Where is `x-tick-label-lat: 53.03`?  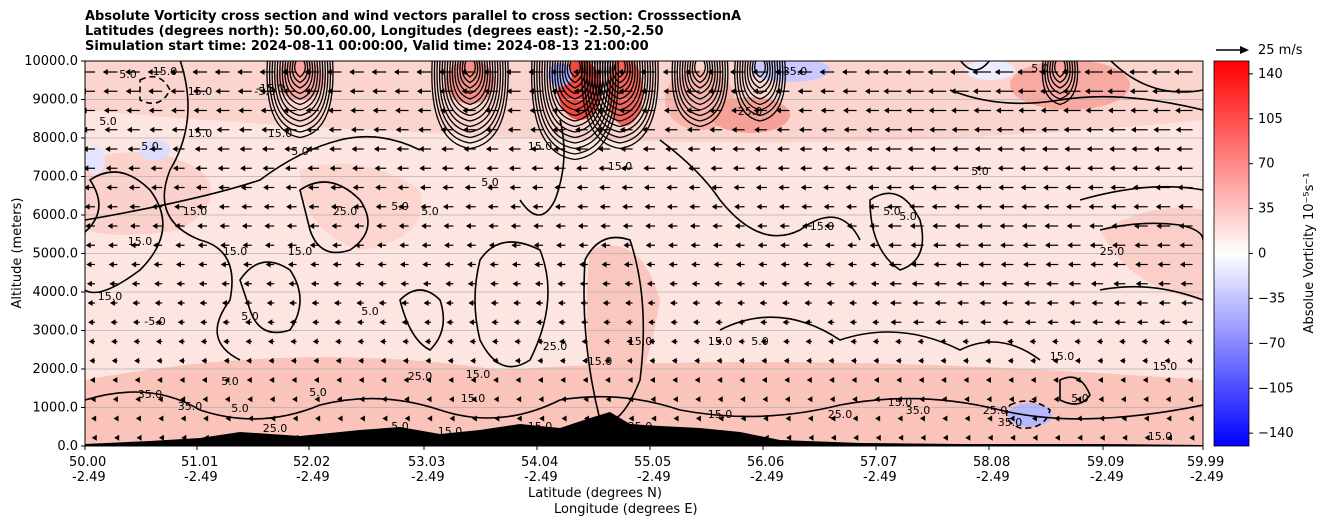
x-tick-label-lat: 53.03 is located at coordinates (427, 462).